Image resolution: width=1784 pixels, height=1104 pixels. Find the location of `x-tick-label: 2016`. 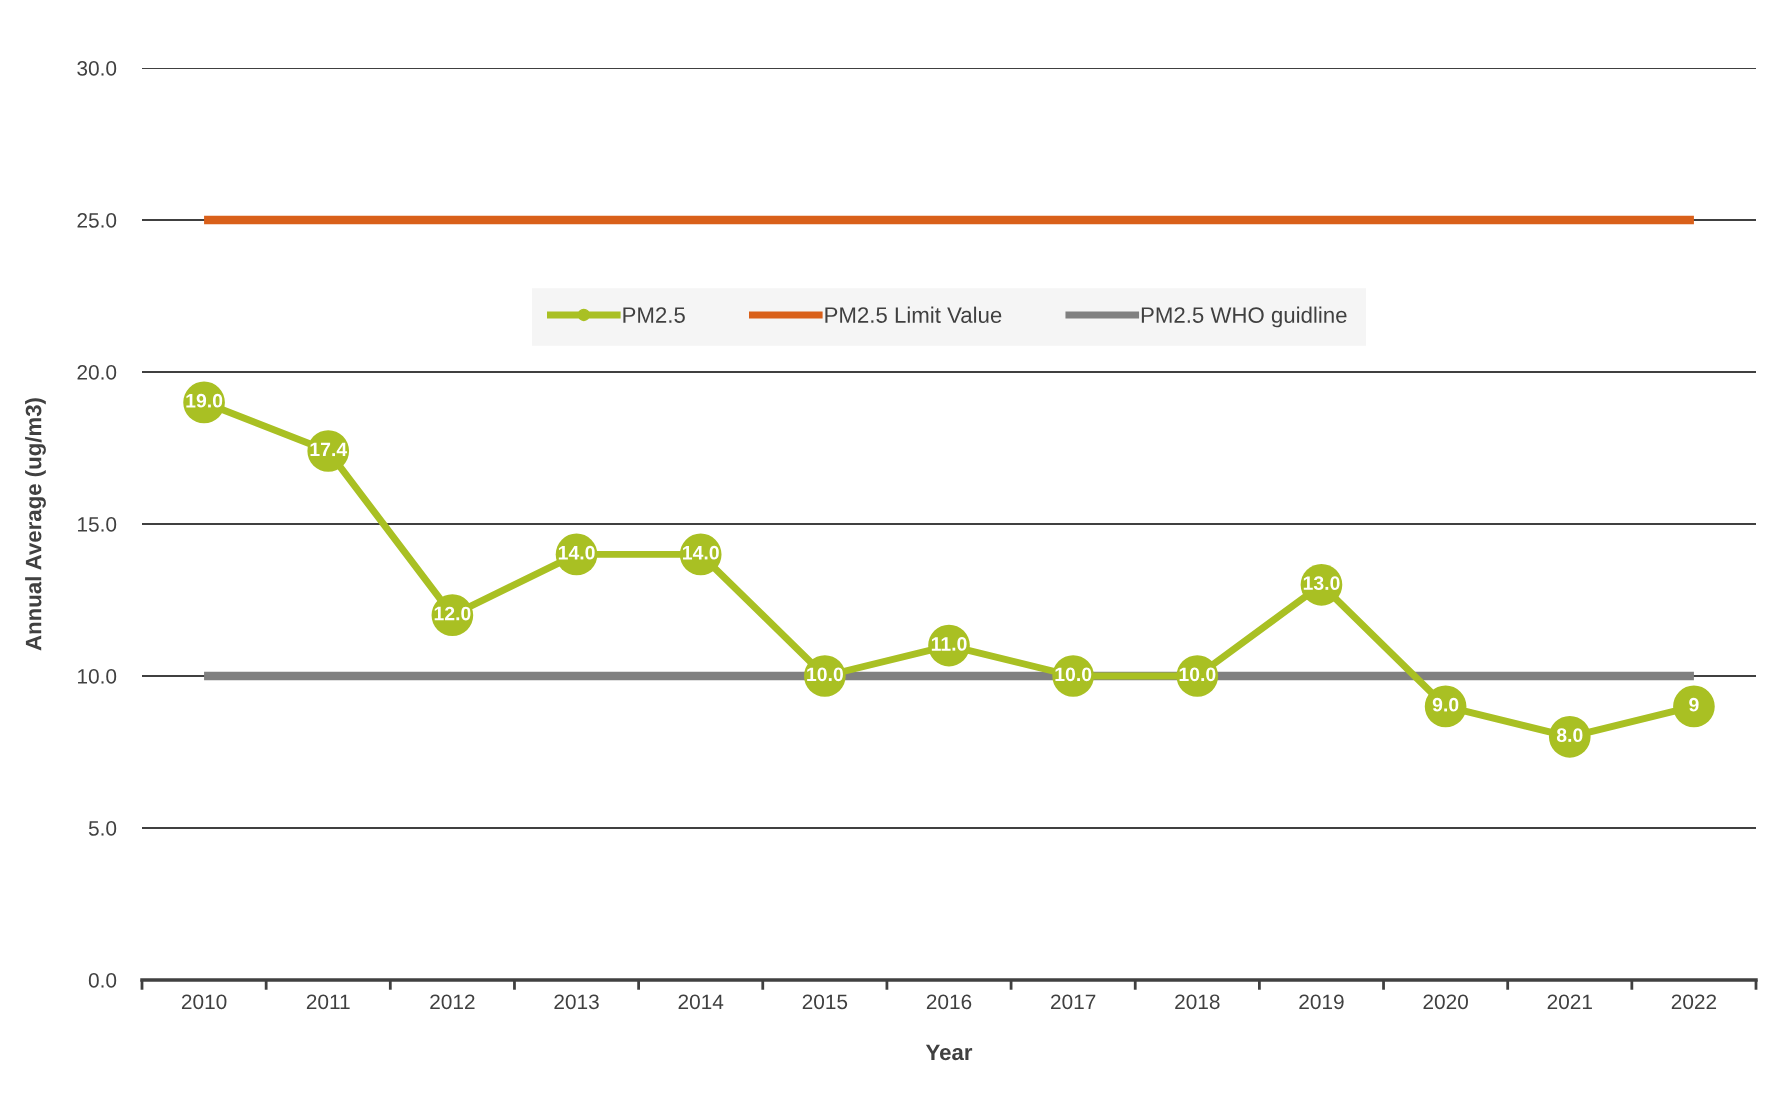

x-tick-label: 2016 is located at coordinates (949, 1002).